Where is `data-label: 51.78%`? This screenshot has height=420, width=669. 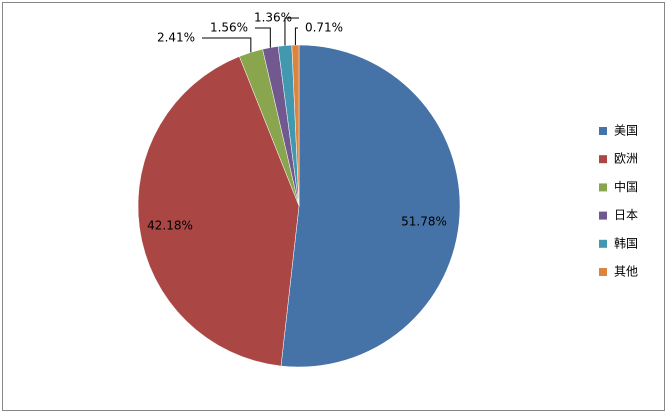
data-label: 51.78% is located at coordinates (424, 222).